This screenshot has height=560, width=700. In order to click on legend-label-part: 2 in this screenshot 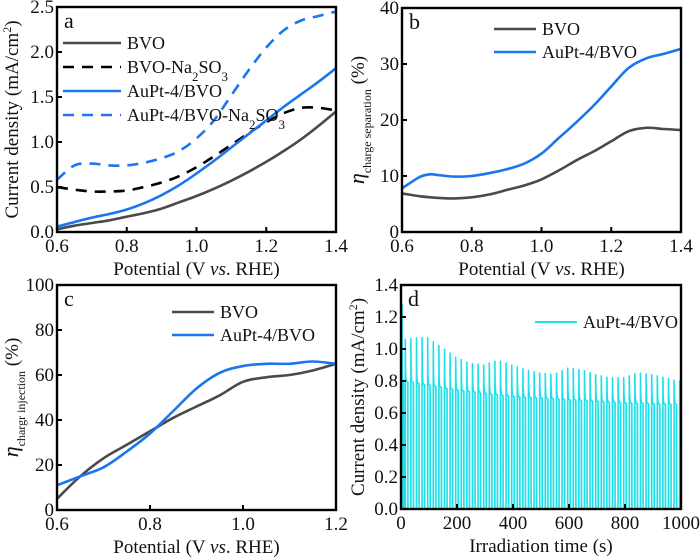, I will do `click(195, 76)`.